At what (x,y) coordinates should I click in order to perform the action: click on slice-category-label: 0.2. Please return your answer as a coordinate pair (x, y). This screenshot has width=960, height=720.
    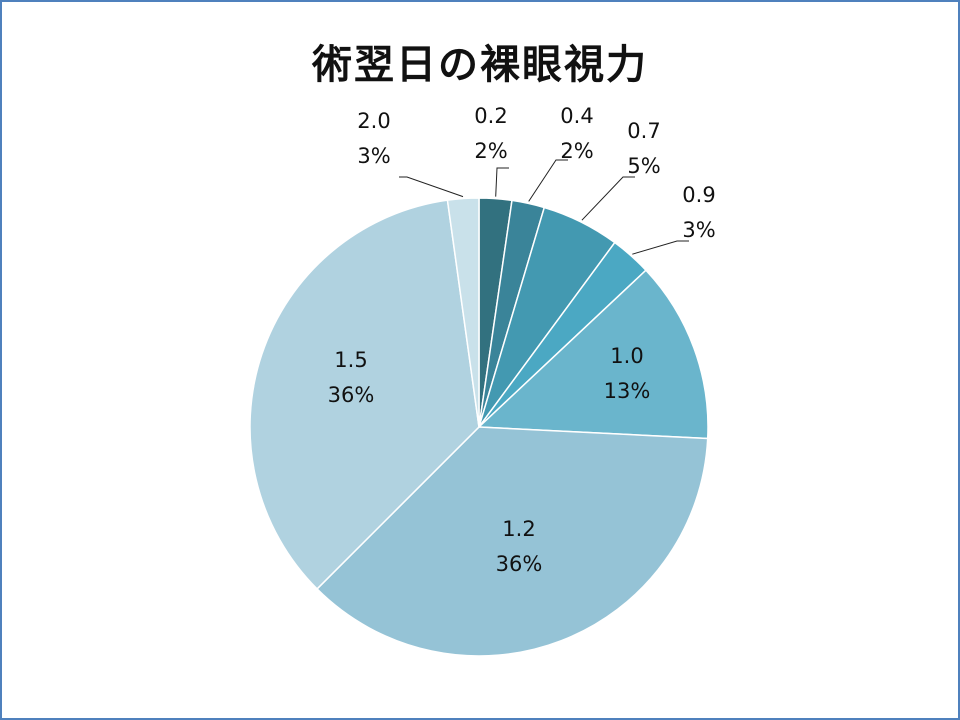
    Looking at the image, I should click on (490, 116).